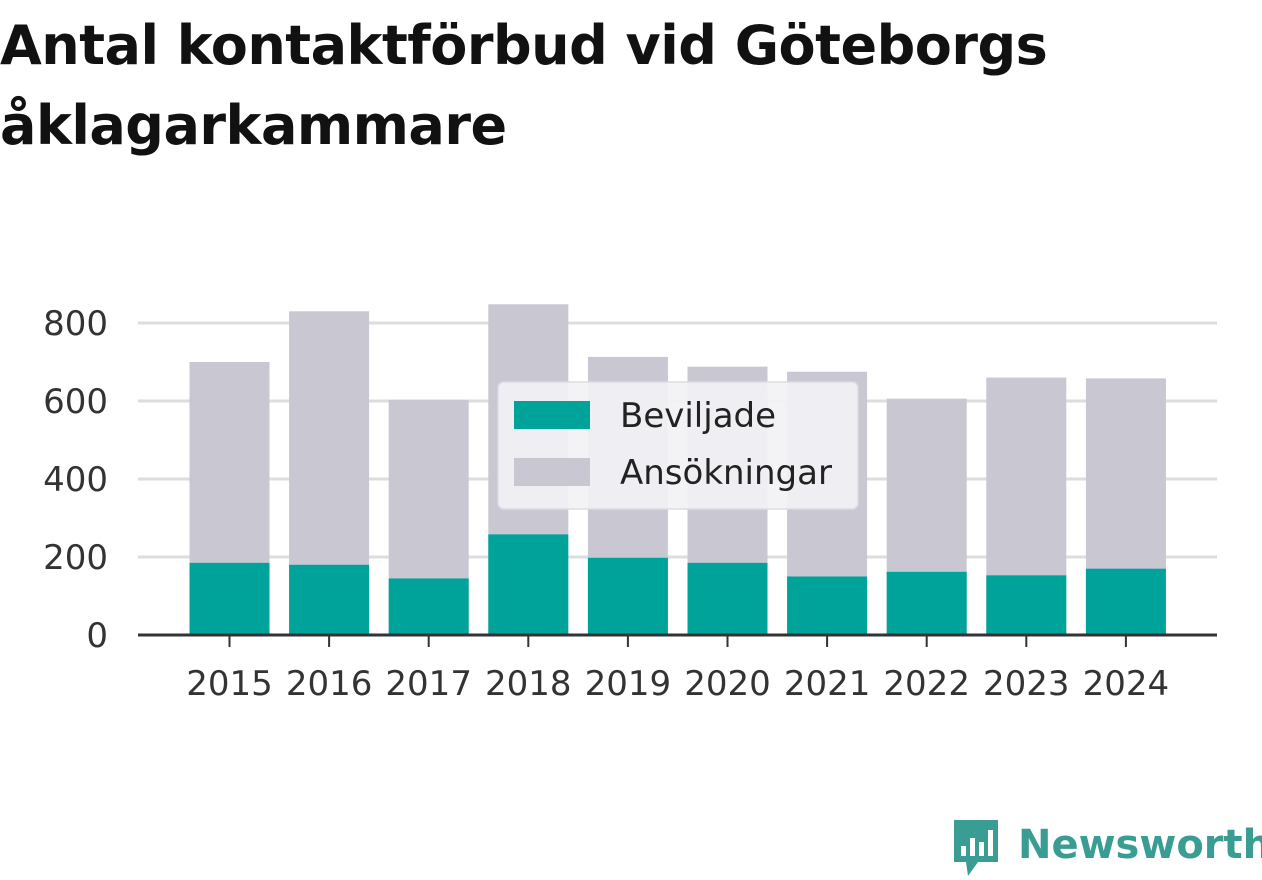  What do you see at coordinates (926, 684) in the screenshot?
I see `x-tick-label: 2022` at bounding box center [926, 684].